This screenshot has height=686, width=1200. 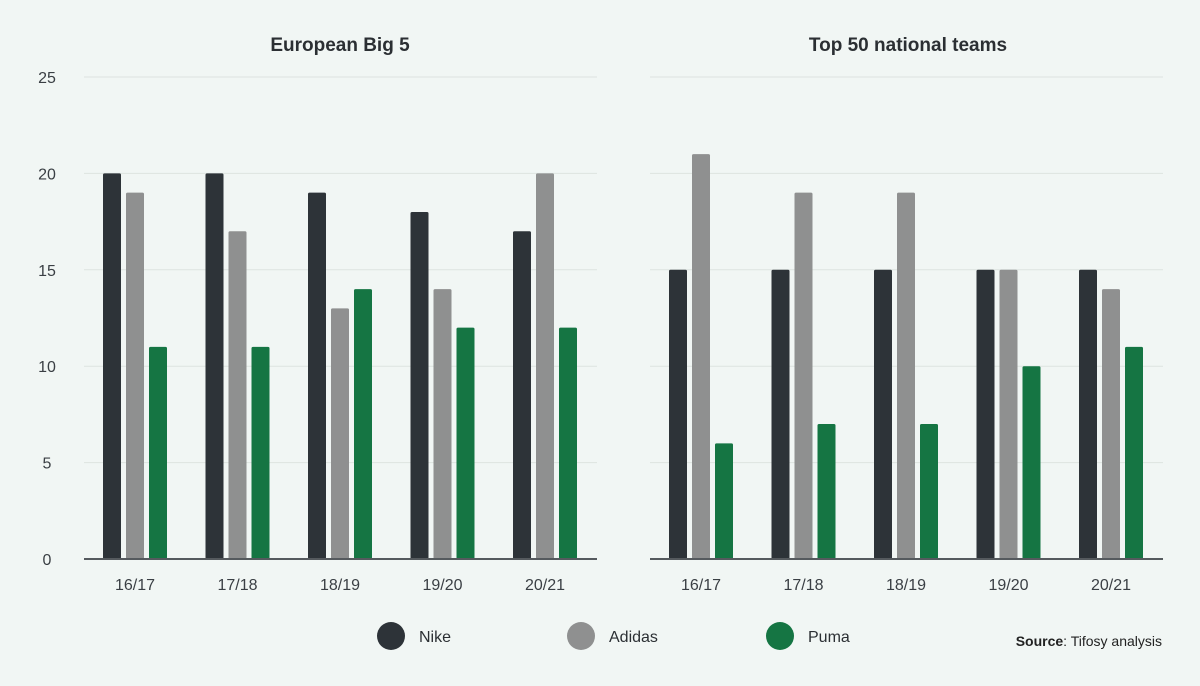 I want to click on legend-swatch-adidas, so click(x=581, y=636).